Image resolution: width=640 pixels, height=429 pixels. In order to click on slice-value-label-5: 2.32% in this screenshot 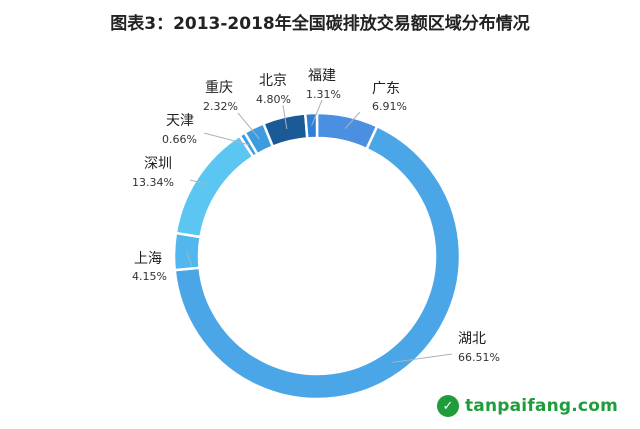, I will do `click(220, 106)`.